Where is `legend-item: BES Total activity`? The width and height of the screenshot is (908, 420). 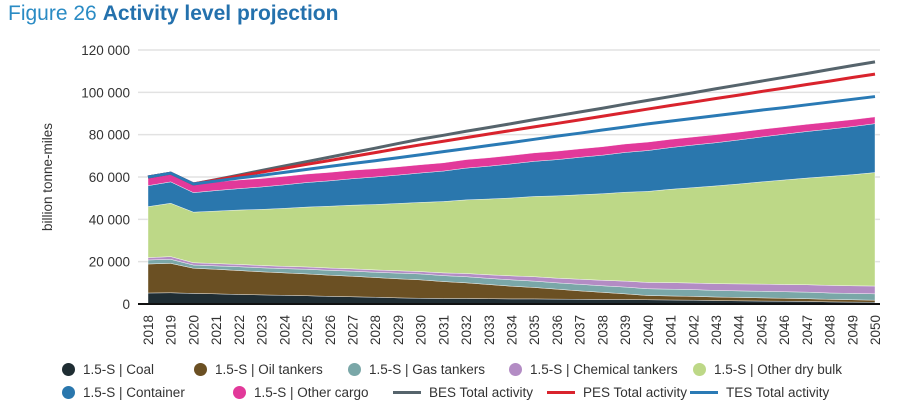 legend-item: BES Total activity is located at coordinates (463, 392).